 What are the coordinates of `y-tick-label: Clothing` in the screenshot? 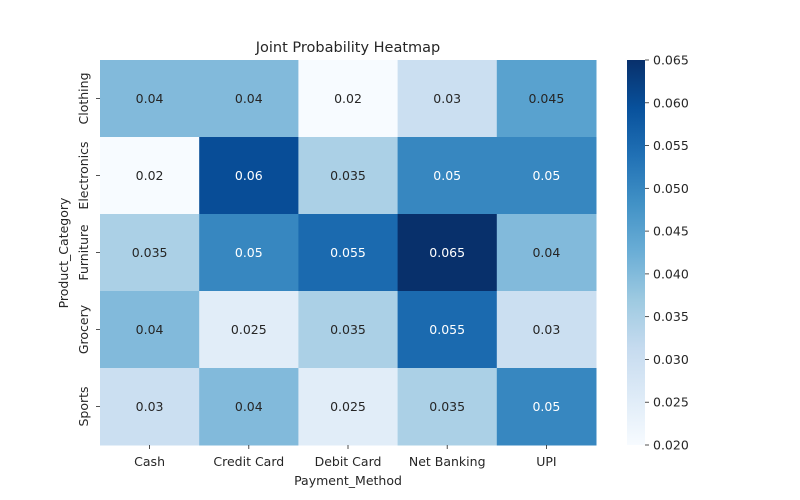 It's located at (83, 98).